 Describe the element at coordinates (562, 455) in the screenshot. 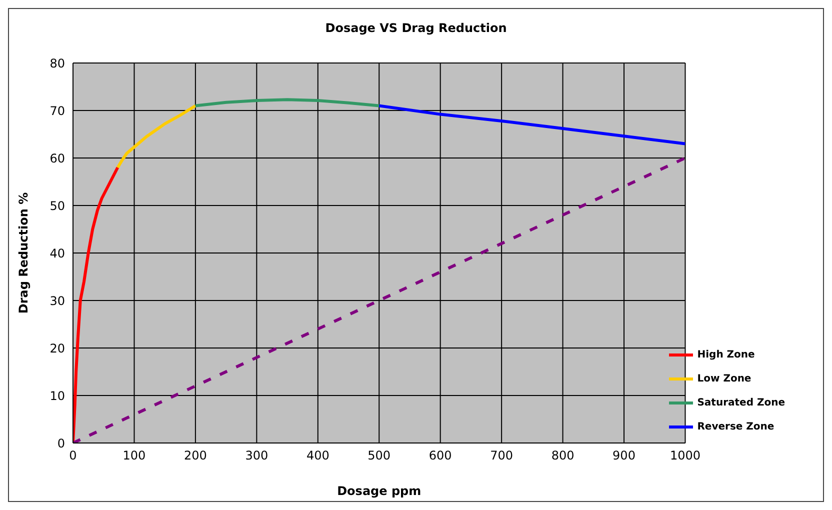

I see `x-tick-label: 800` at that location.